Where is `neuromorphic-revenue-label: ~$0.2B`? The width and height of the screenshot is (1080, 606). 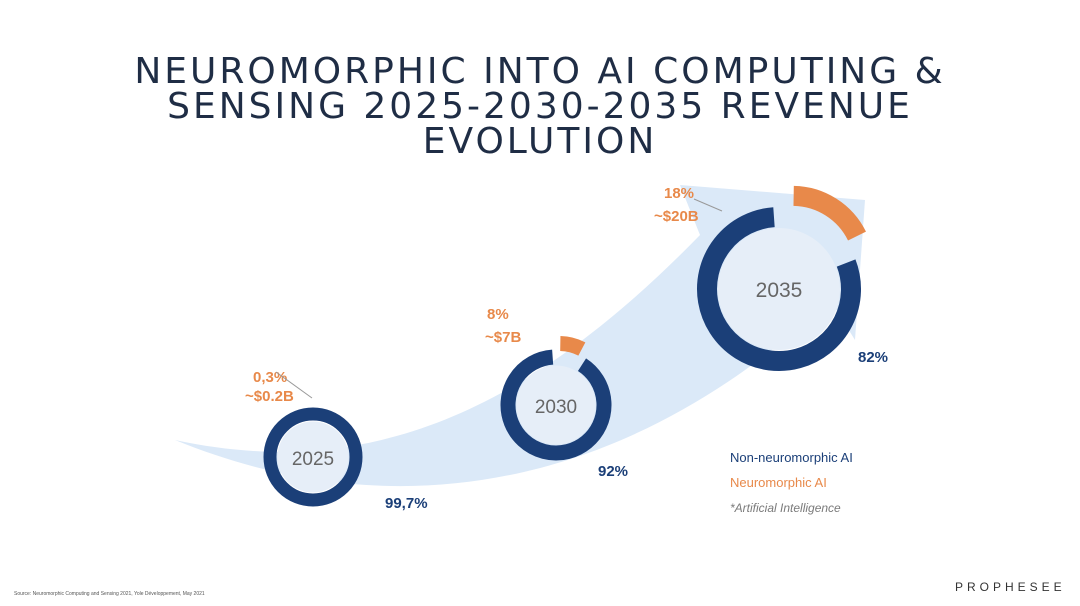 neuromorphic-revenue-label: ~$0.2B is located at coordinates (269, 396).